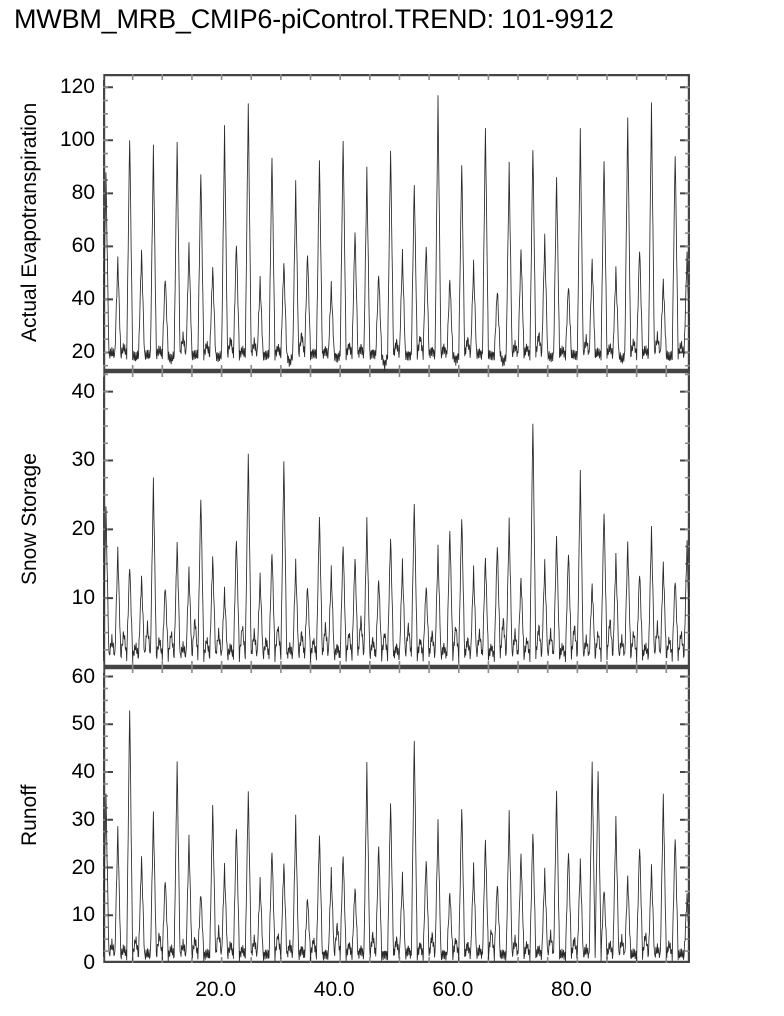  I want to click on y-tick-label: 100, so click(77, 140).